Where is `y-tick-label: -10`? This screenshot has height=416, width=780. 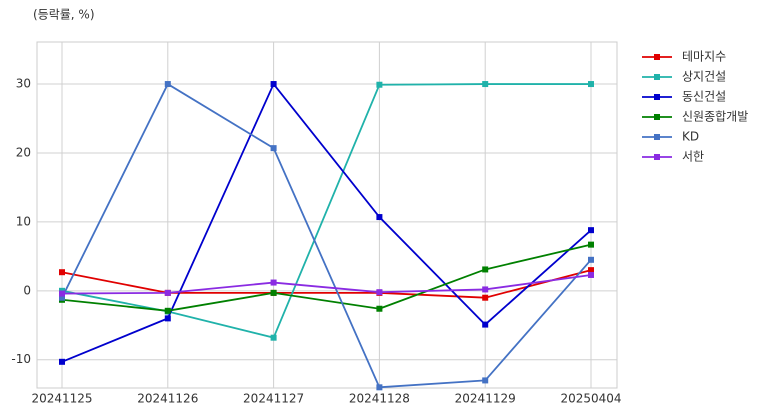 y-tick-label: -10 is located at coordinates (21, 359).